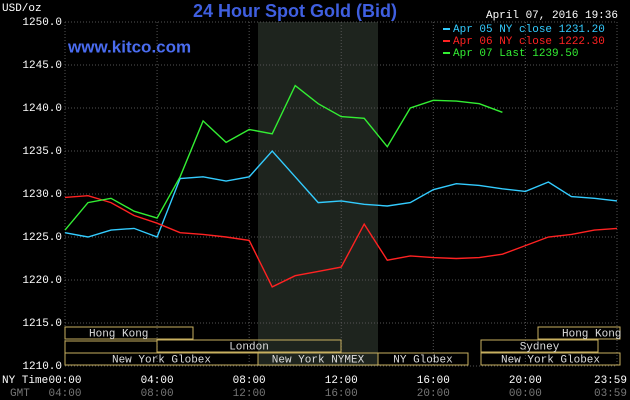 The image size is (630, 400). I want to click on x-tick-label: 12:00, so click(341, 381).